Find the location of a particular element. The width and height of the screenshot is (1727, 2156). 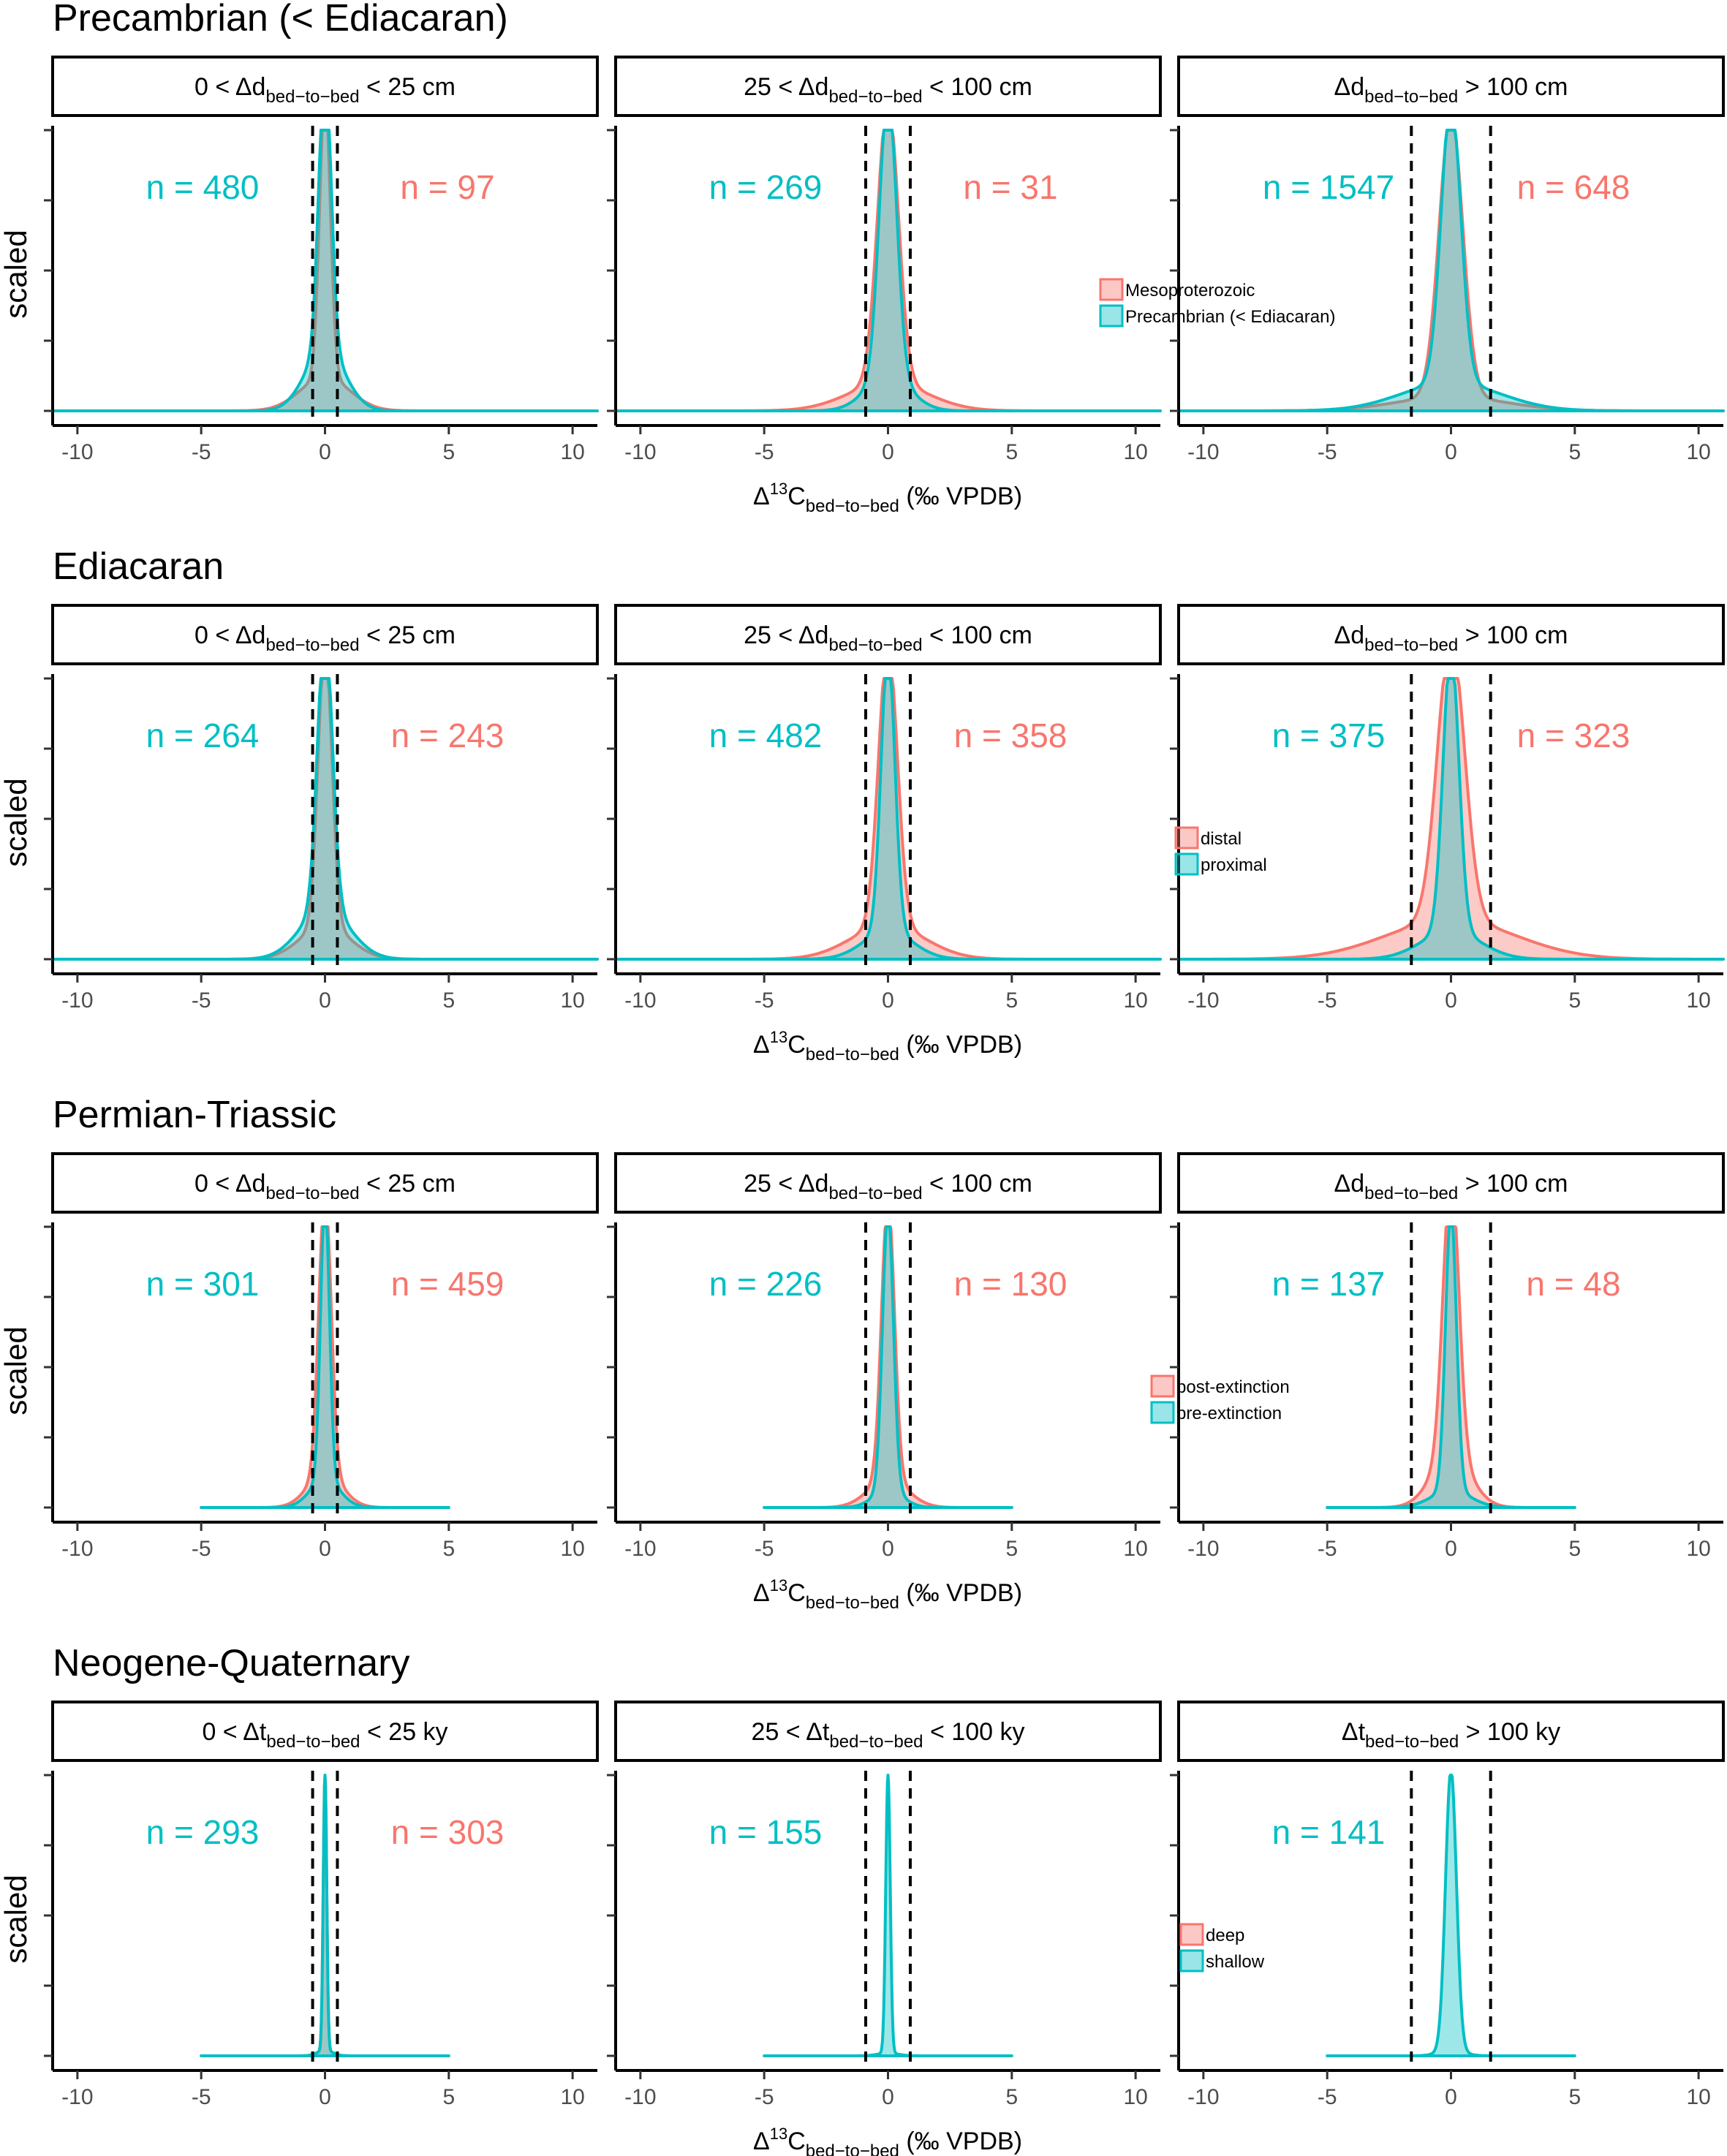

n-label-a: n = 97 is located at coordinates (447, 187).